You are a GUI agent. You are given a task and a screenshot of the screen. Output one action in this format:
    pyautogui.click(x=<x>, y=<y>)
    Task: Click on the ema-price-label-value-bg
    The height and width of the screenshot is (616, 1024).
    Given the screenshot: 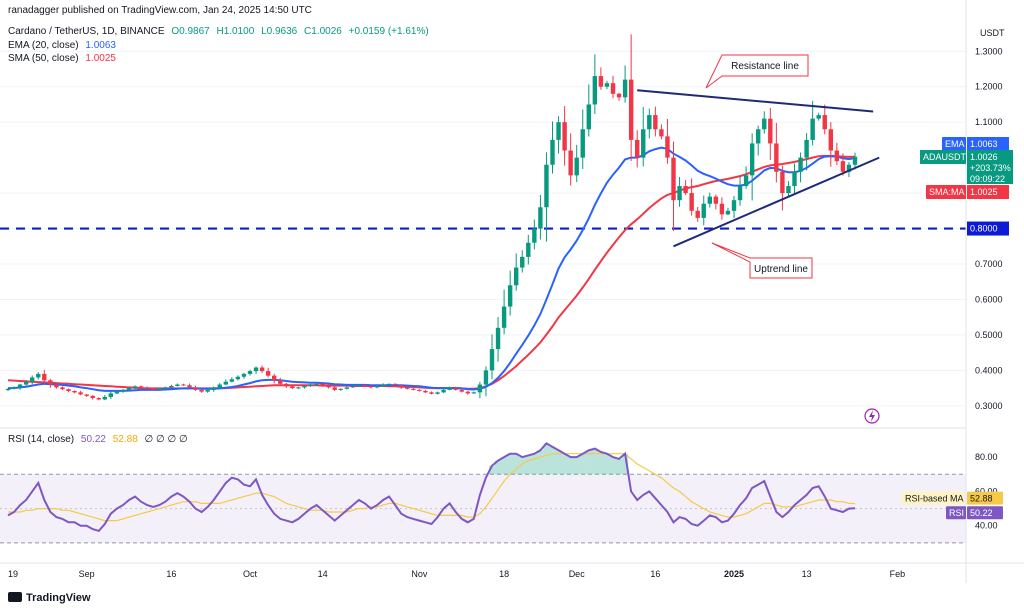 What is the action you would take?
    pyautogui.click(x=988, y=144)
    